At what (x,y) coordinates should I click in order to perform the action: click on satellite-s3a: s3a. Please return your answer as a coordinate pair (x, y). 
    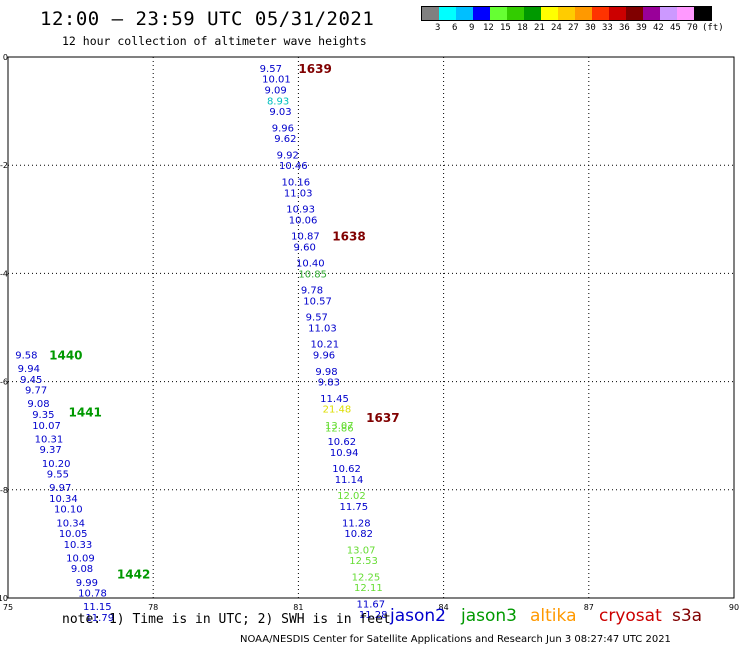
    Looking at the image, I should click on (687, 616).